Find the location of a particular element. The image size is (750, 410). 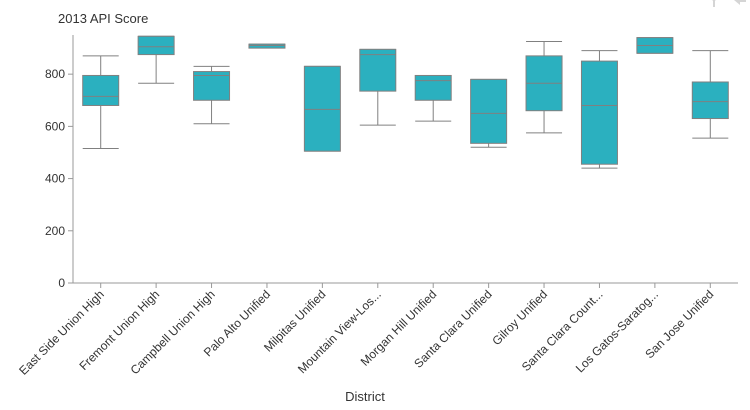

y-axis: 0 200 400 600 800 is located at coordinates (59, 178).